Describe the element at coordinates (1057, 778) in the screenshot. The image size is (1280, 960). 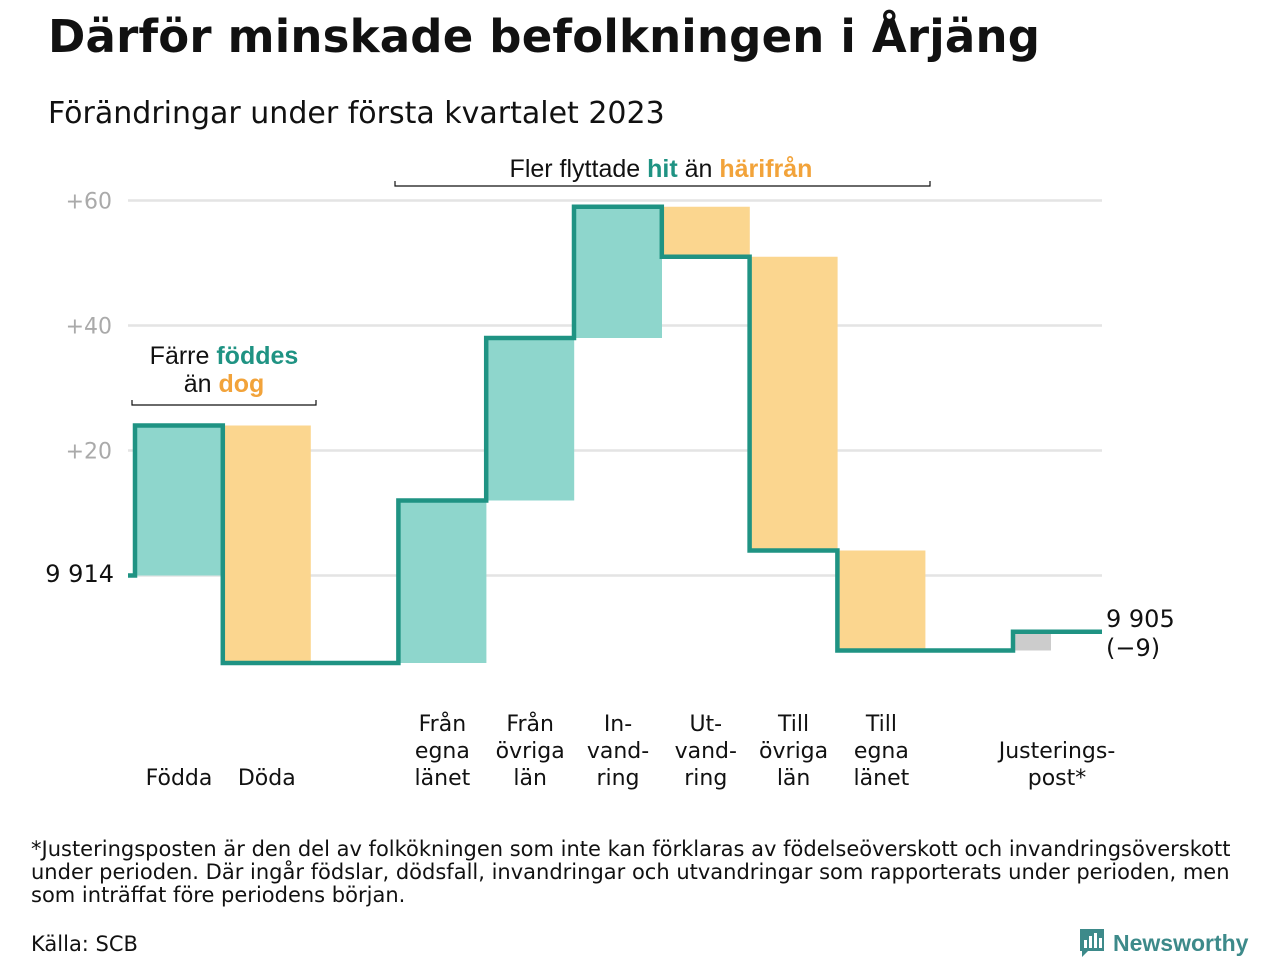
I see `category-label: post*` at that location.